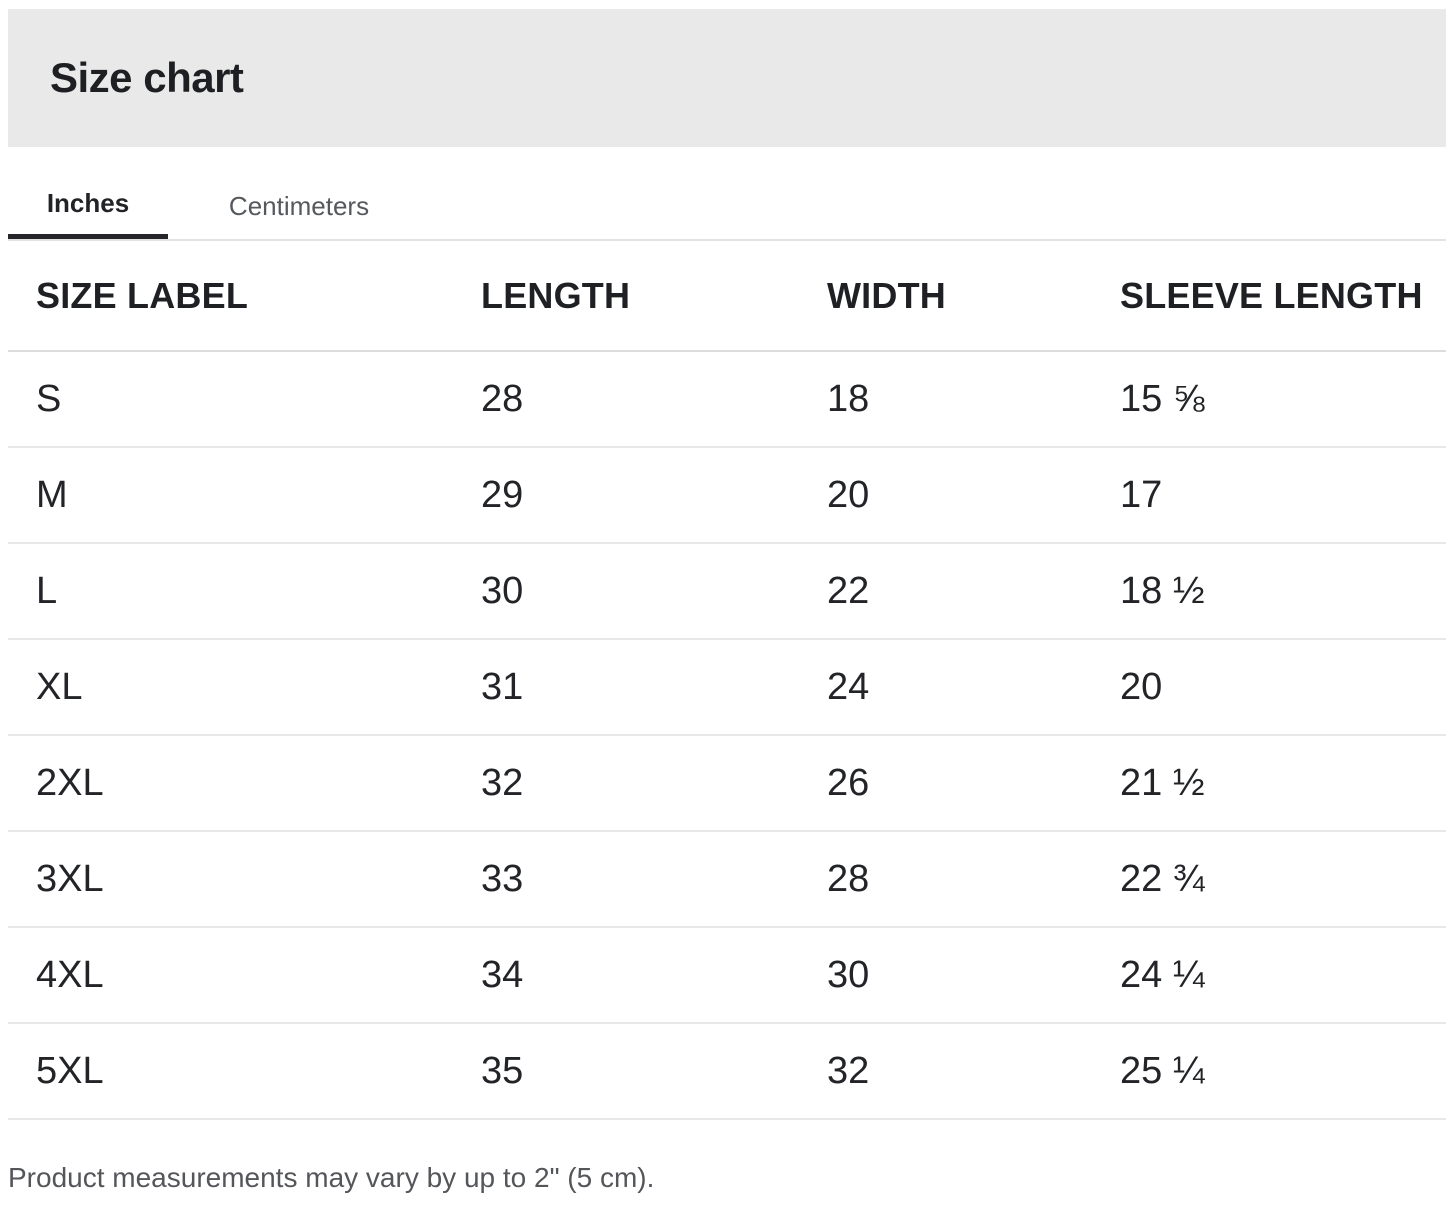  I want to click on width-cell: 28, so click(945, 879).